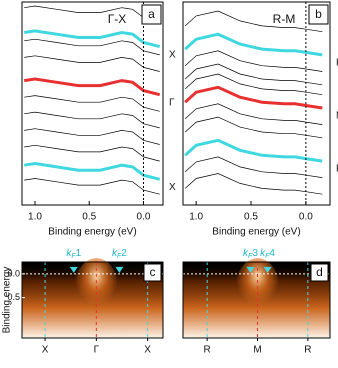  I want to click on panel-title: R-M, so click(284, 19).